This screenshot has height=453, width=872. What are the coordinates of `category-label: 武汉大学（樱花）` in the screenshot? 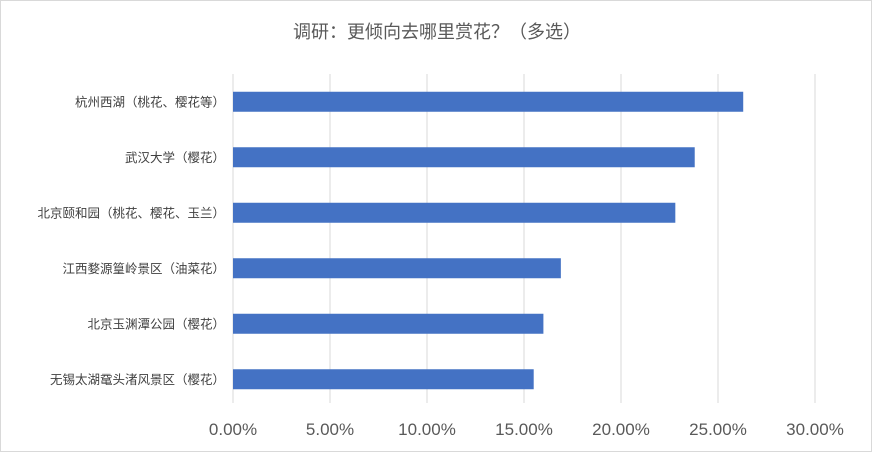 It's located at (175, 157).